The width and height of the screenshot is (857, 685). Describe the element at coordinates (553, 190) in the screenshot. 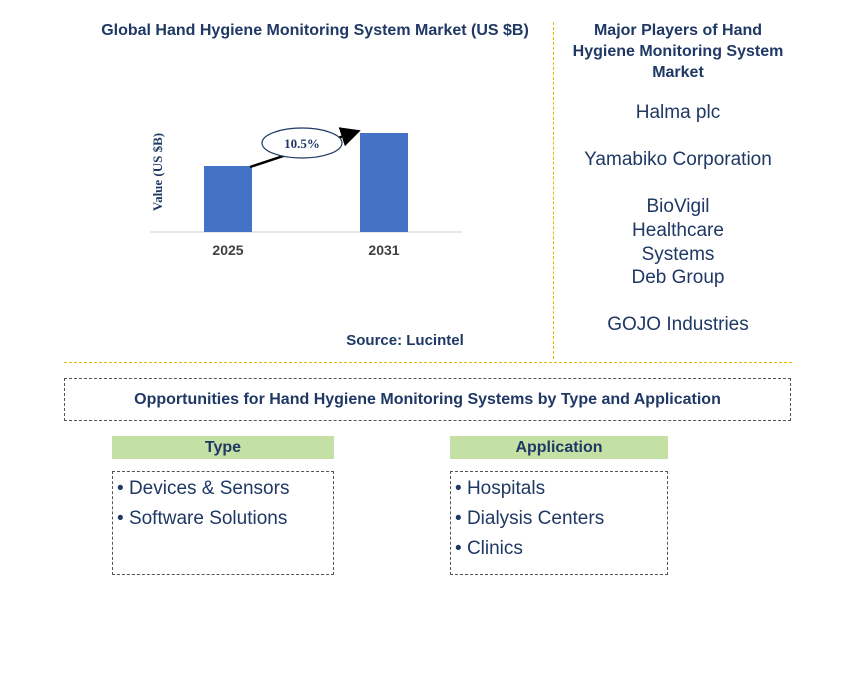

I see `vertical-divider` at that location.